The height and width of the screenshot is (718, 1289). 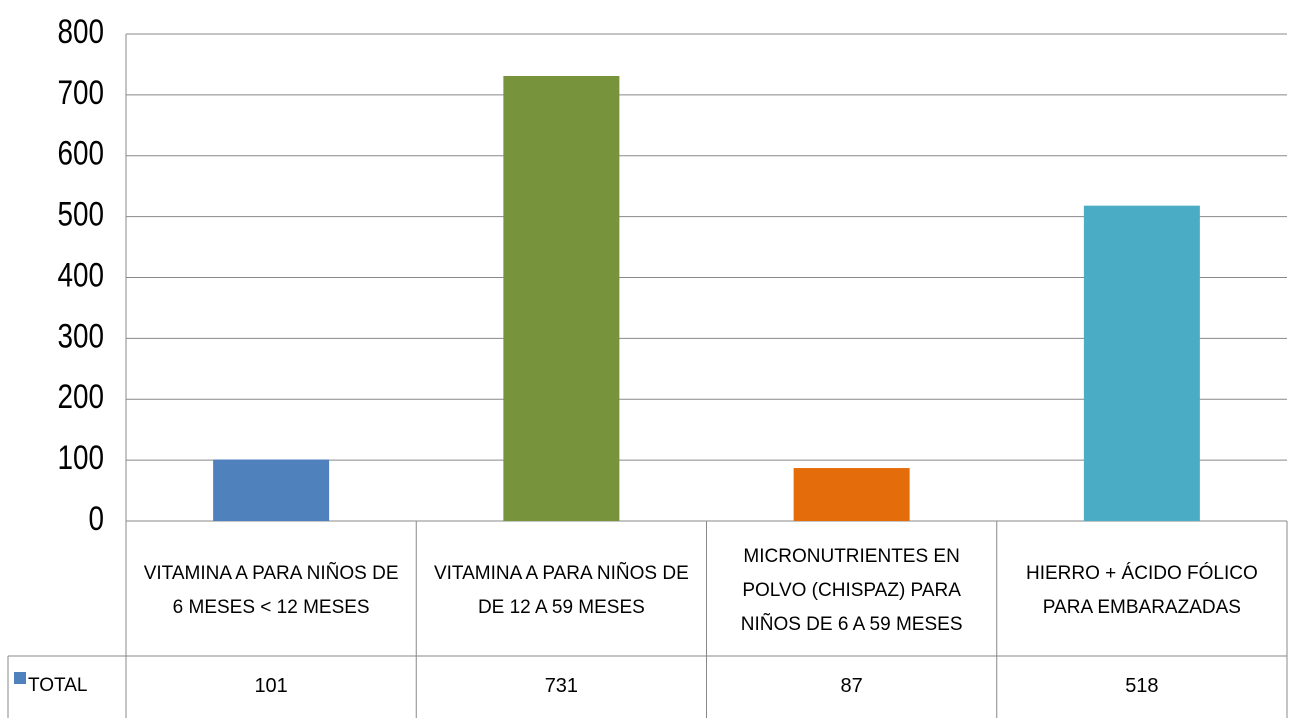 What do you see at coordinates (1142, 685) in the screenshot?
I see `table-value: 518` at bounding box center [1142, 685].